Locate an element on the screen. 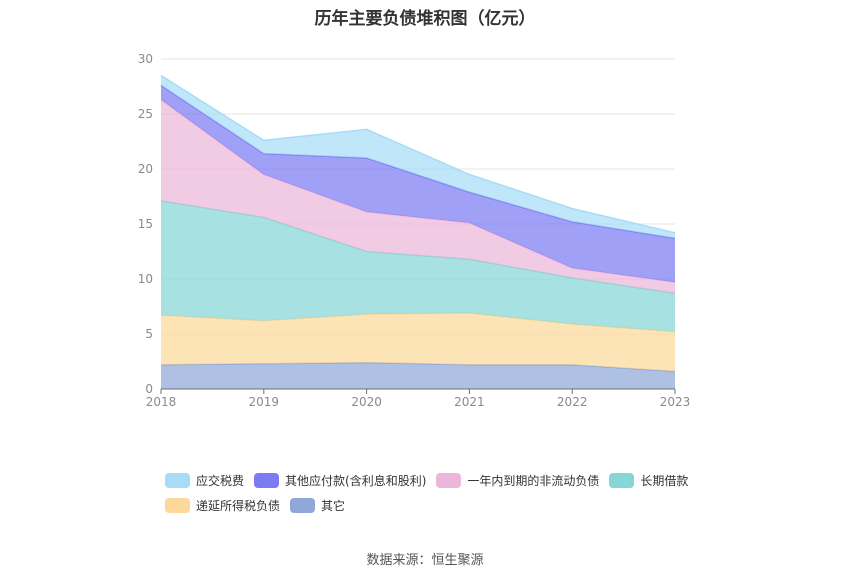  x-tick-label: 2018 is located at coordinates (161, 402).